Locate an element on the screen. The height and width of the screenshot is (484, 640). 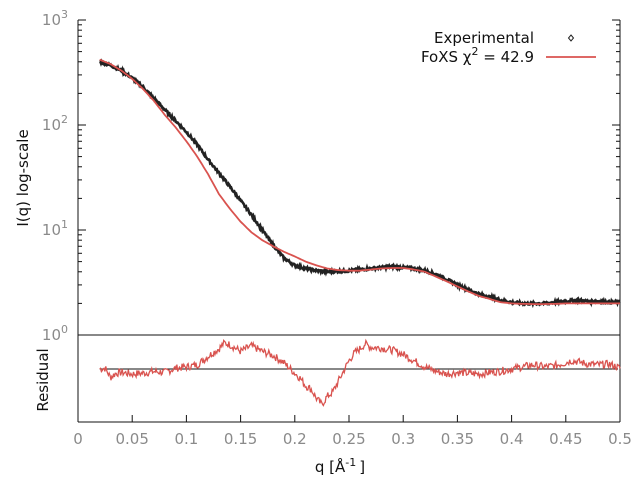
x-tick-label-10: 0.5 is located at coordinates (620, 439).